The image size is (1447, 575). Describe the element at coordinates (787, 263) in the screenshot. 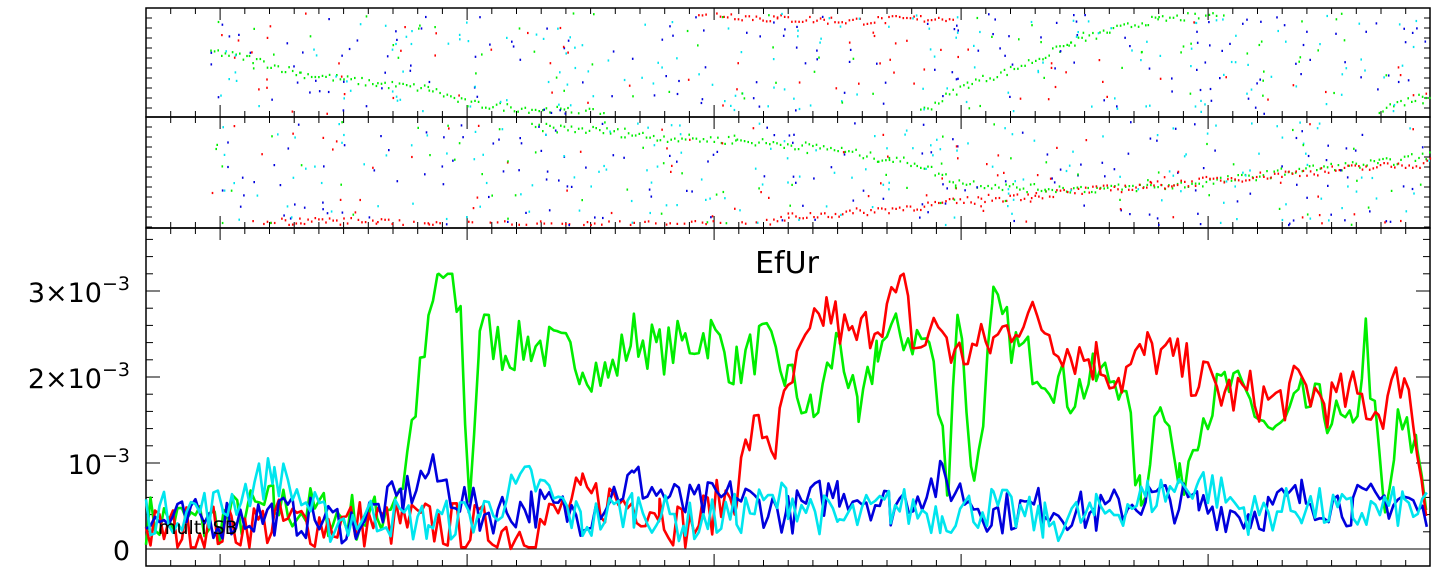

I see `chart-title: EfUr` at that location.